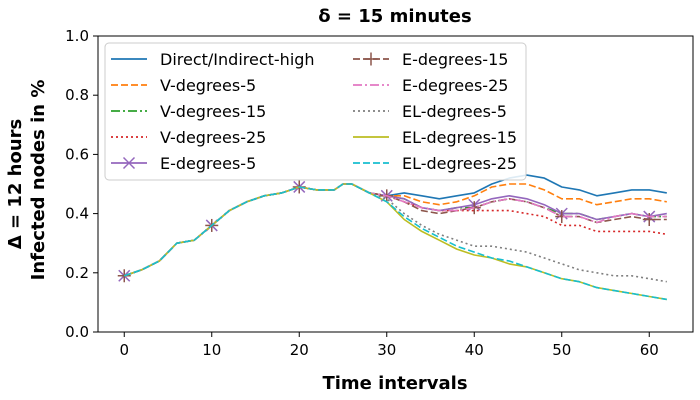 This screenshot has width=700, height=400. Describe the element at coordinates (474, 350) in the screenshot. I see `x-tick-label: 40` at that location.